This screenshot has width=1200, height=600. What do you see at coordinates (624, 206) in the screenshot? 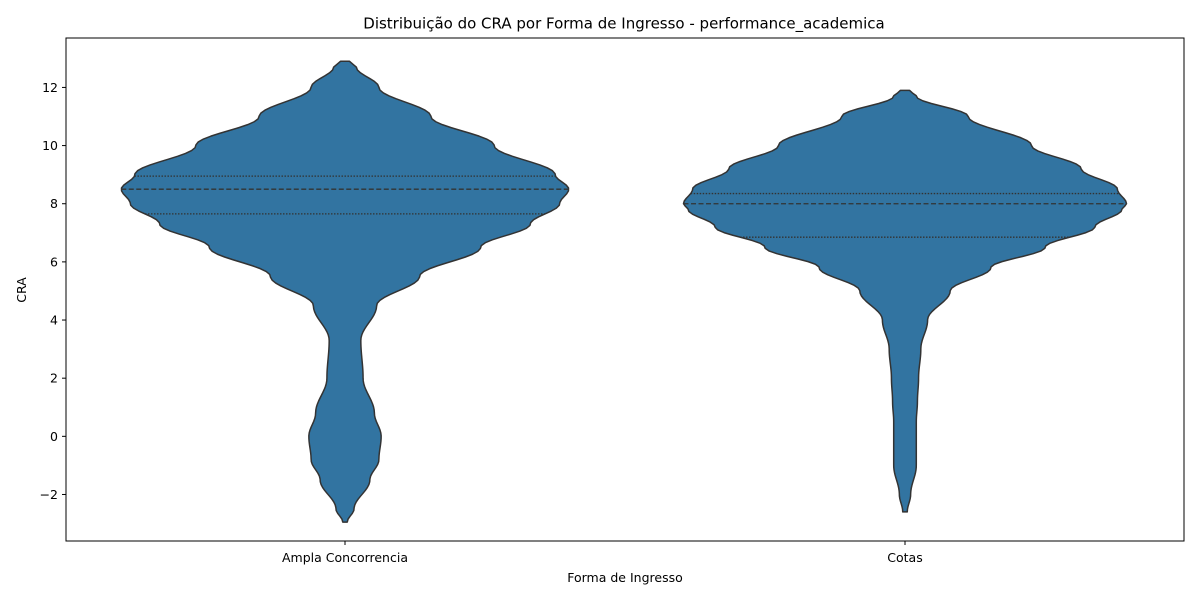
I see `quartile-lines-layer` at bounding box center [624, 206].